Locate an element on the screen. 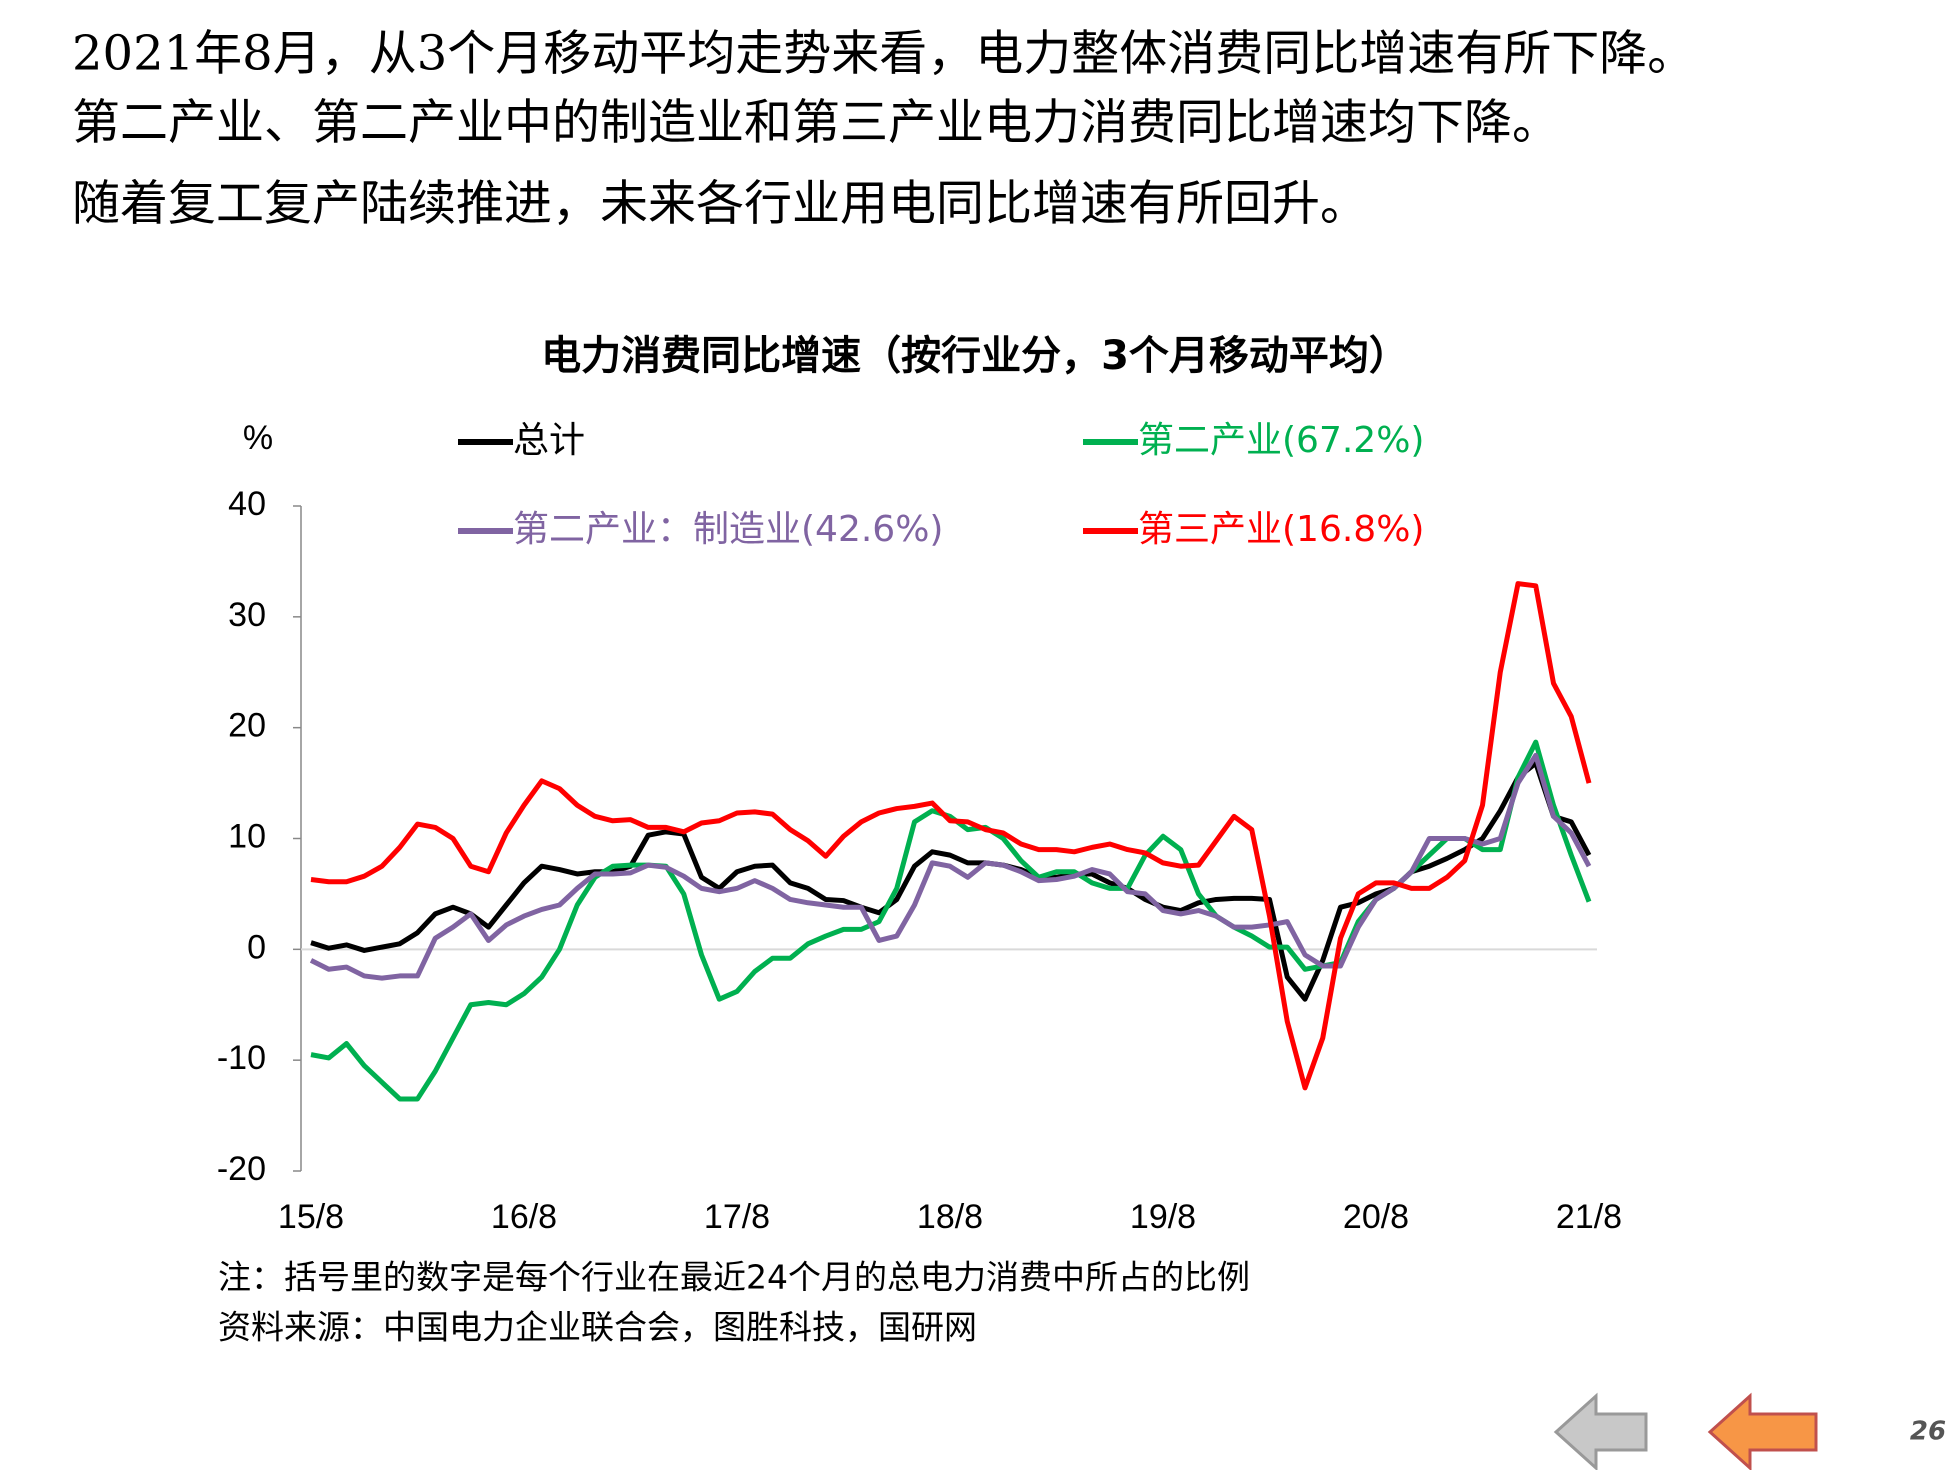 Image resolution: width=1960 pixels, height=1474 pixels. legend-label: 第二产业：制造业(42.6%) is located at coordinates (728, 529).